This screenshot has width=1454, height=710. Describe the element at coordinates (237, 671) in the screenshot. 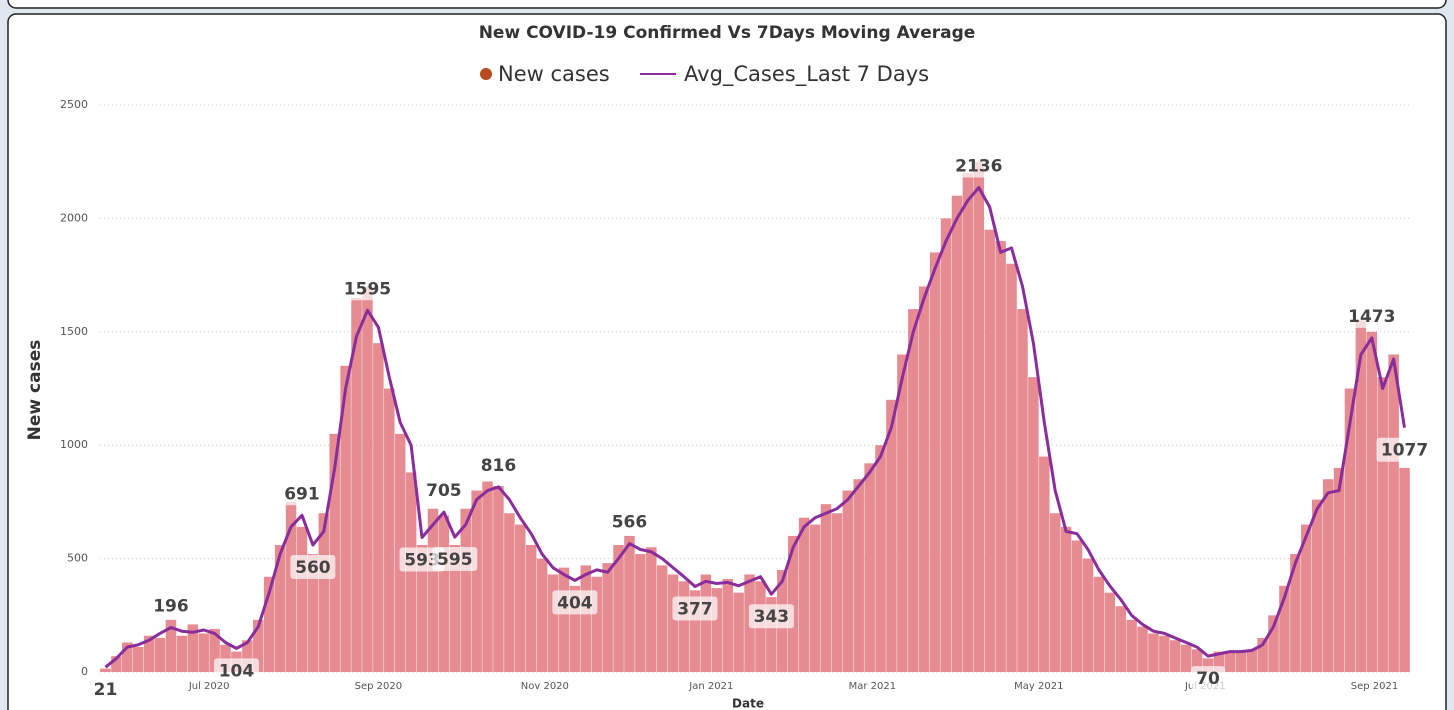

I see `data-label: 104` at that location.